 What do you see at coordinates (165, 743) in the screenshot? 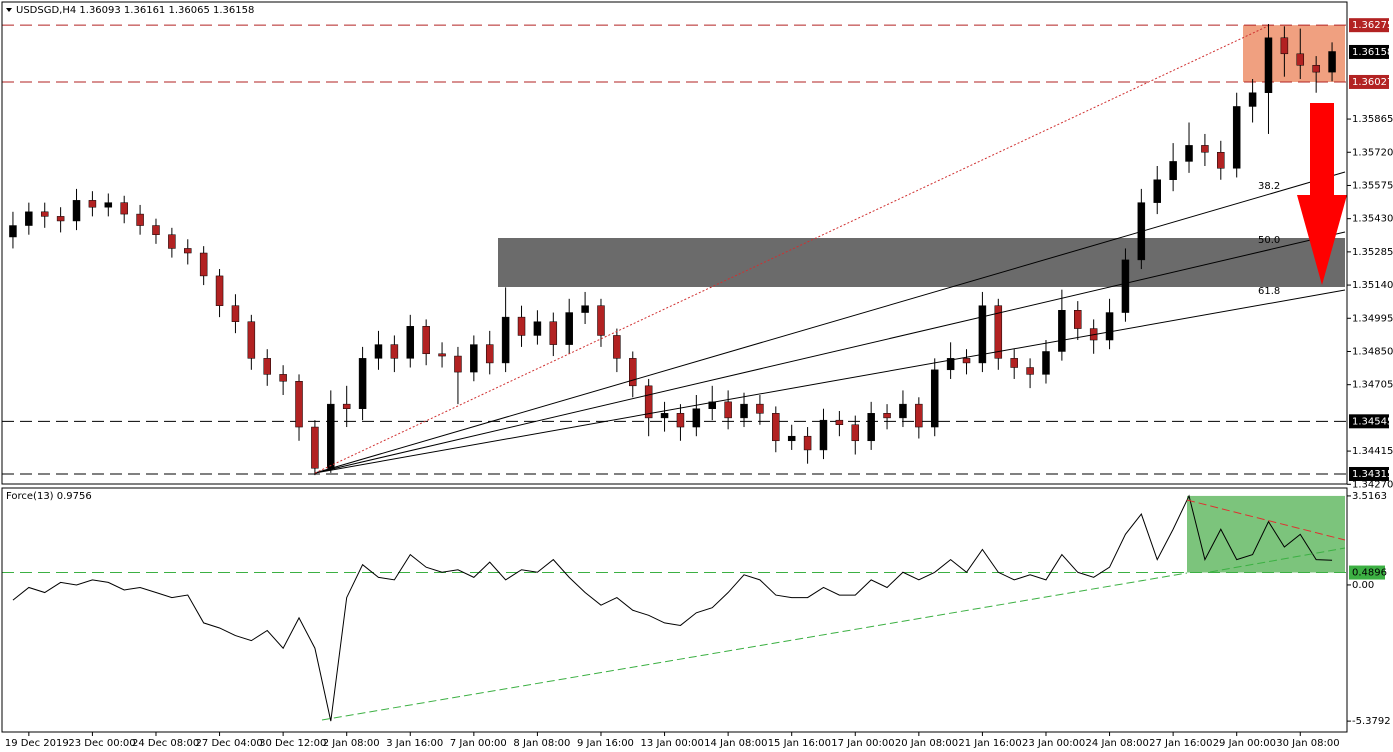
I see `x-tick-label: 24 Dec 08:00` at bounding box center [165, 743].